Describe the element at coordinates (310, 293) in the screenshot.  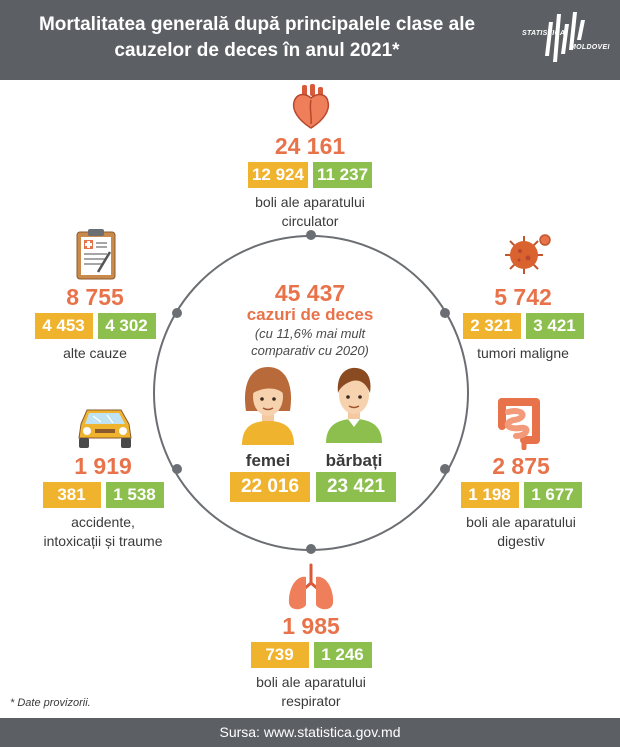
I see `total-deaths: 45 437` at that location.